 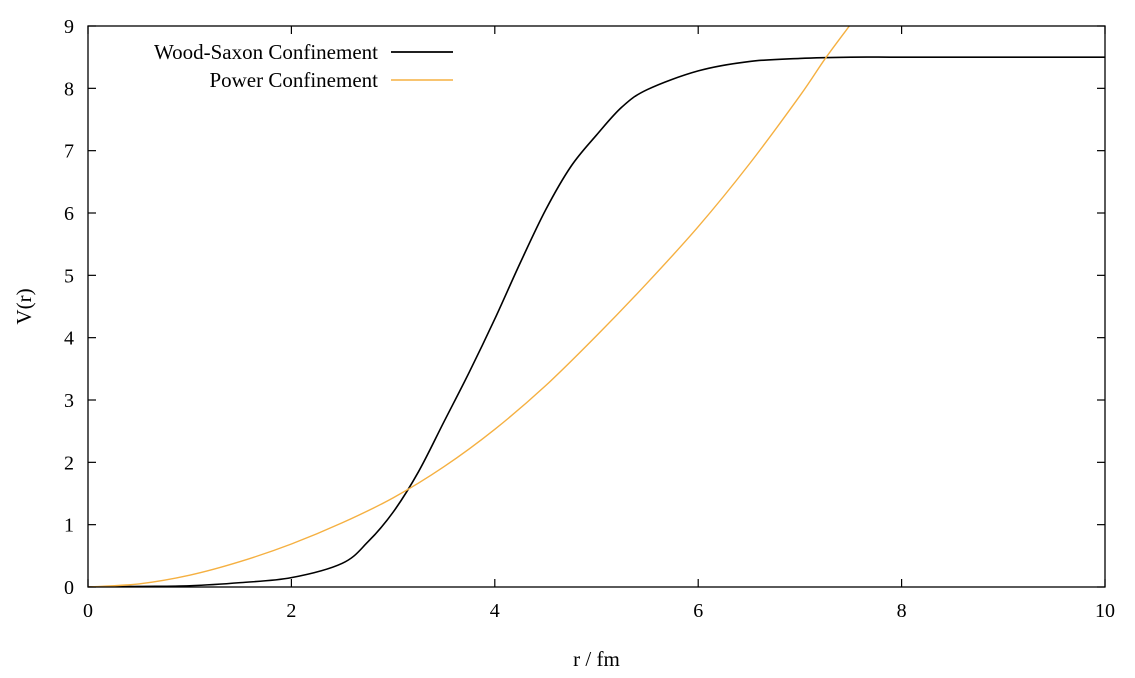 I want to click on y-tick-label: 3, so click(x=69, y=401).